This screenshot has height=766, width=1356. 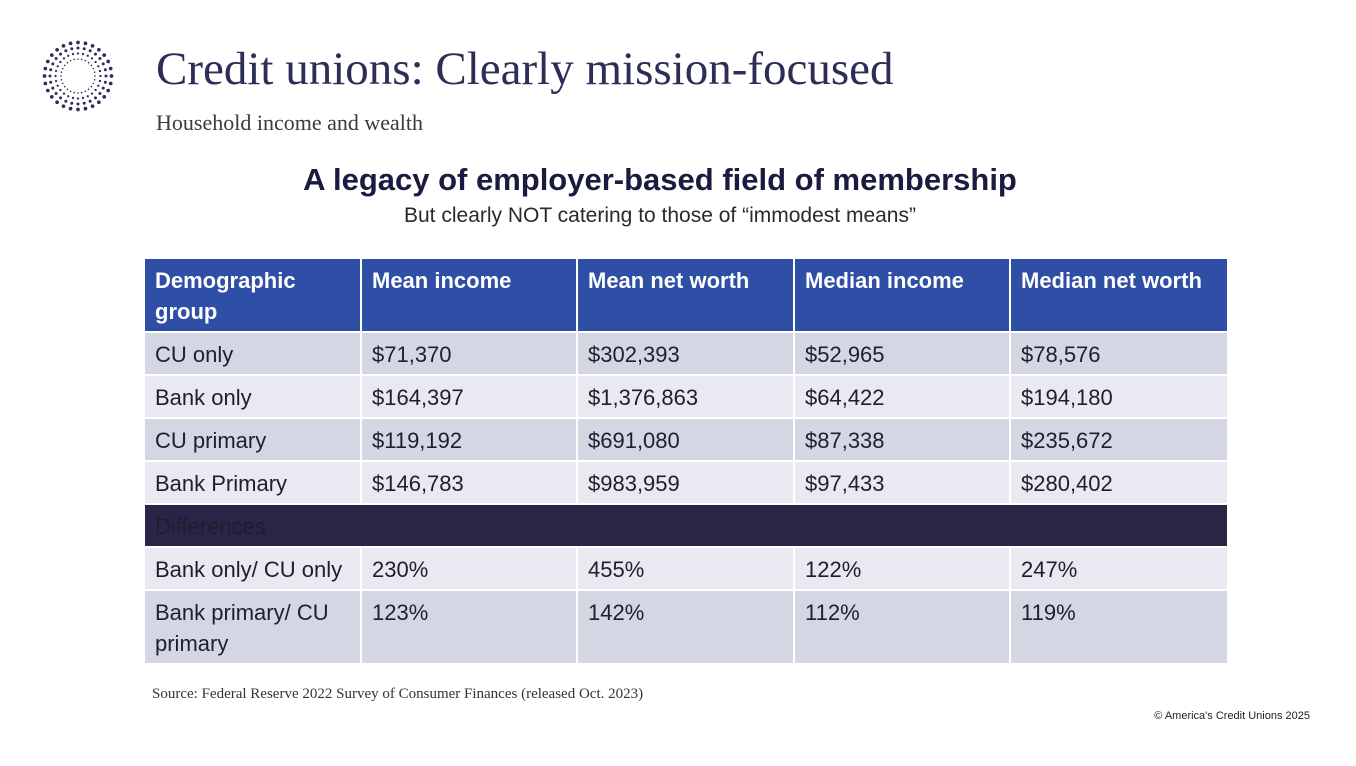 What do you see at coordinates (253, 397) in the screenshot?
I see `table-cell: Bank only` at bounding box center [253, 397].